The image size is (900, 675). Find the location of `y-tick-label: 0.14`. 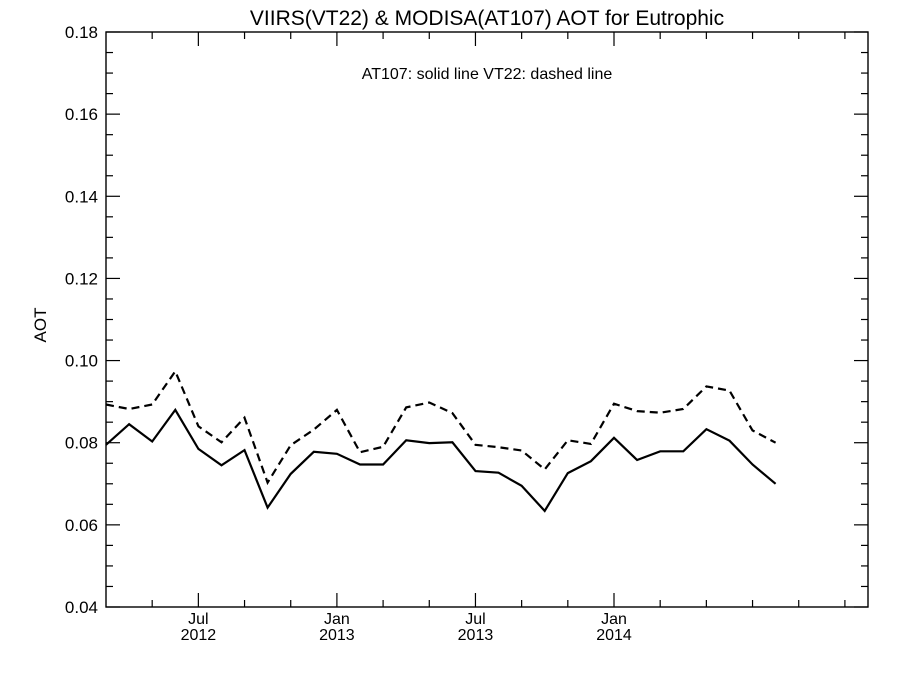

y-tick-label: 0.14 is located at coordinates (81, 196).